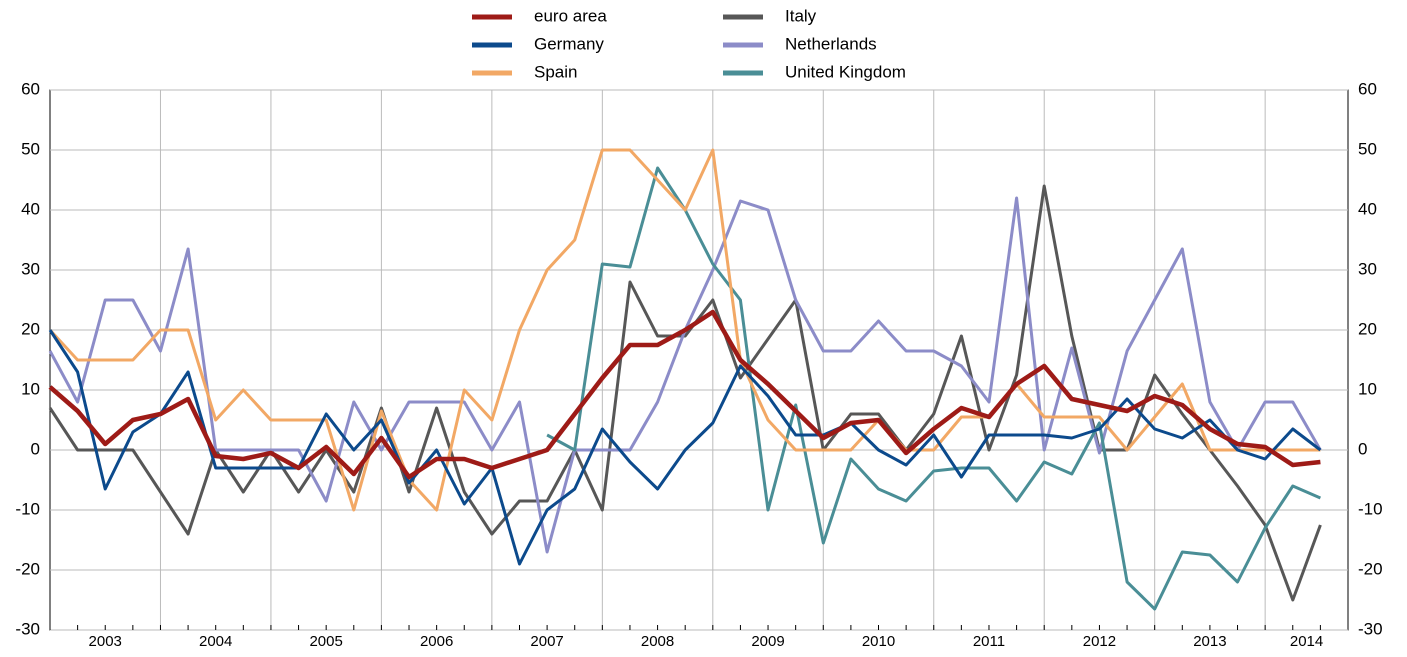 The width and height of the screenshot is (1407, 657). What do you see at coordinates (30, 328) in the screenshot?
I see `y-tick-label: 20` at bounding box center [30, 328].